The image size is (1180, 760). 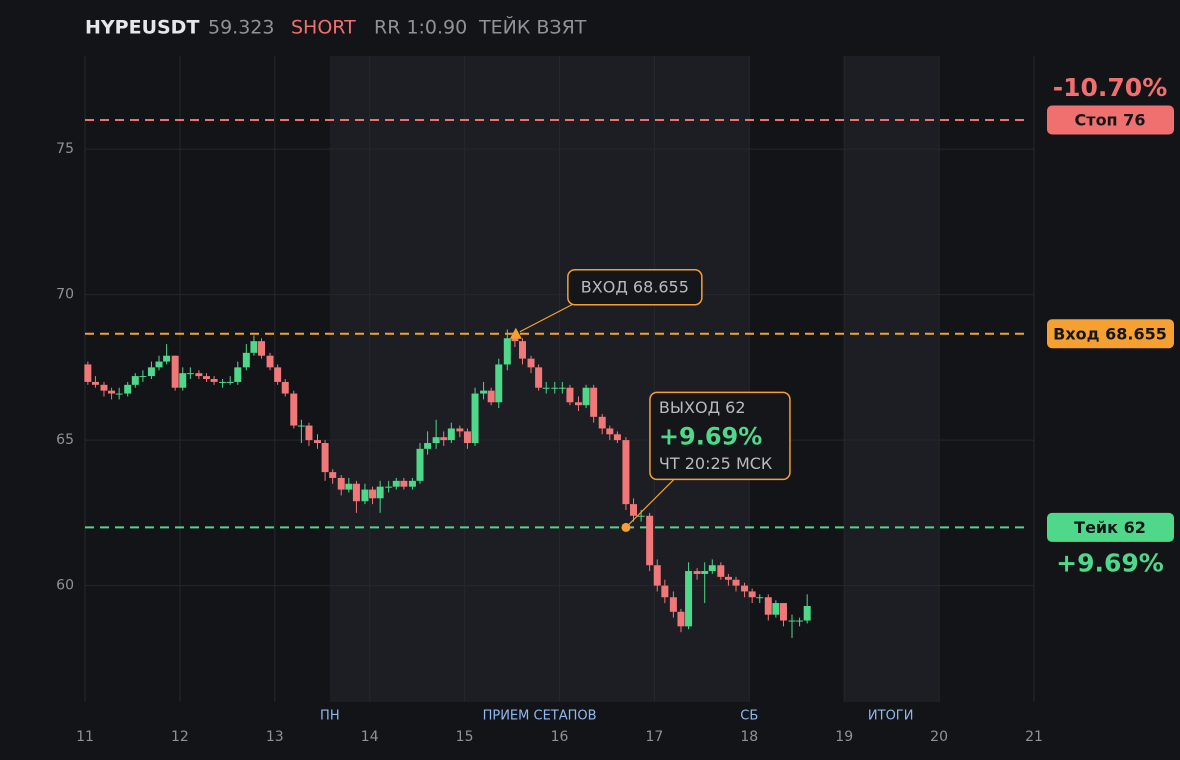 I want to click on x-tick-label: 13, so click(x=275, y=737).